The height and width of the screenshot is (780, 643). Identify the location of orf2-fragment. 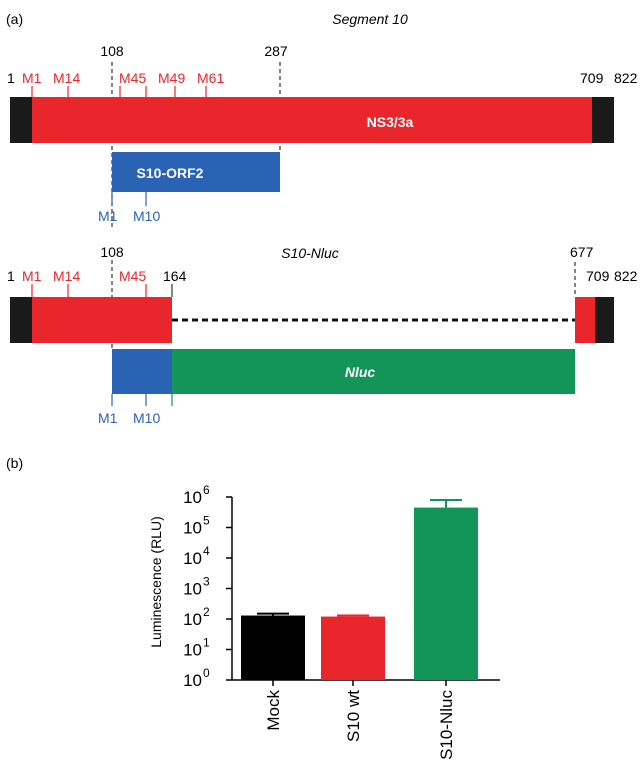
(142, 371).